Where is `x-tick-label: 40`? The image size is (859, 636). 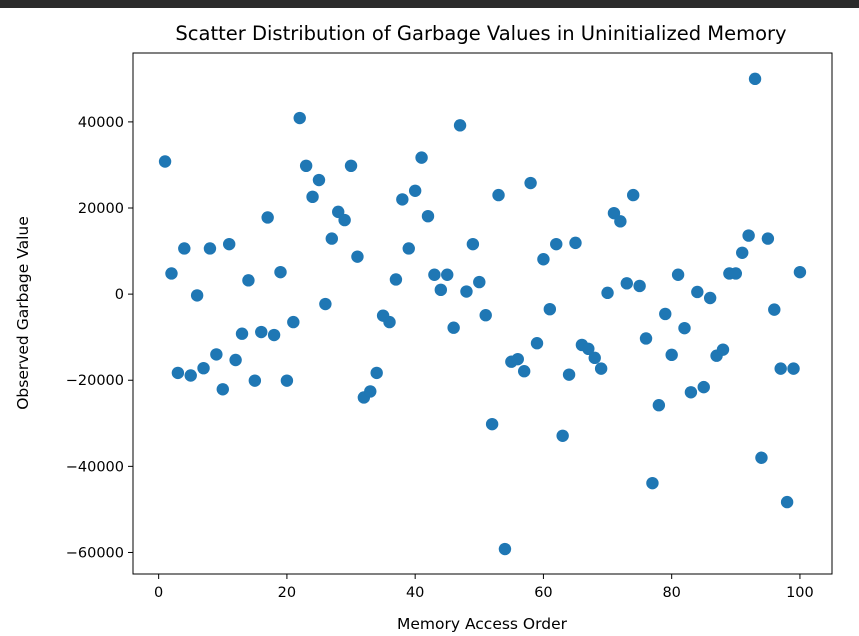
x-tick-label: 40 is located at coordinates (415, 593).